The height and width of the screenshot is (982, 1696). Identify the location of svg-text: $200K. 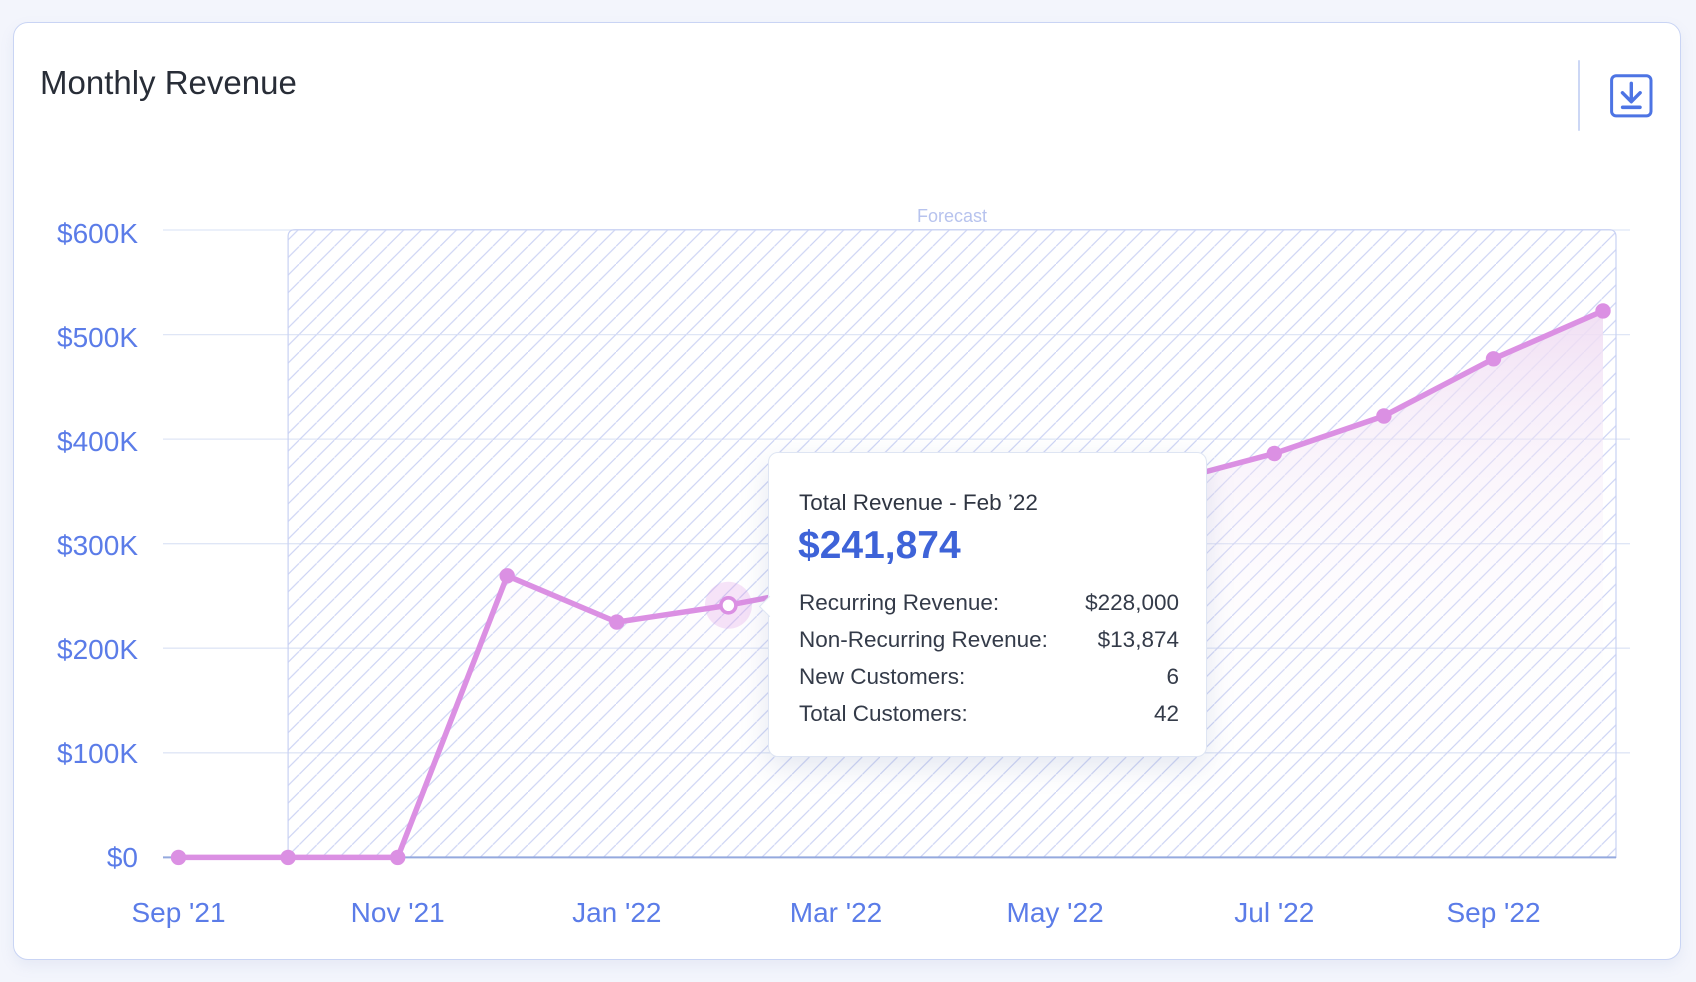
(97, 649).